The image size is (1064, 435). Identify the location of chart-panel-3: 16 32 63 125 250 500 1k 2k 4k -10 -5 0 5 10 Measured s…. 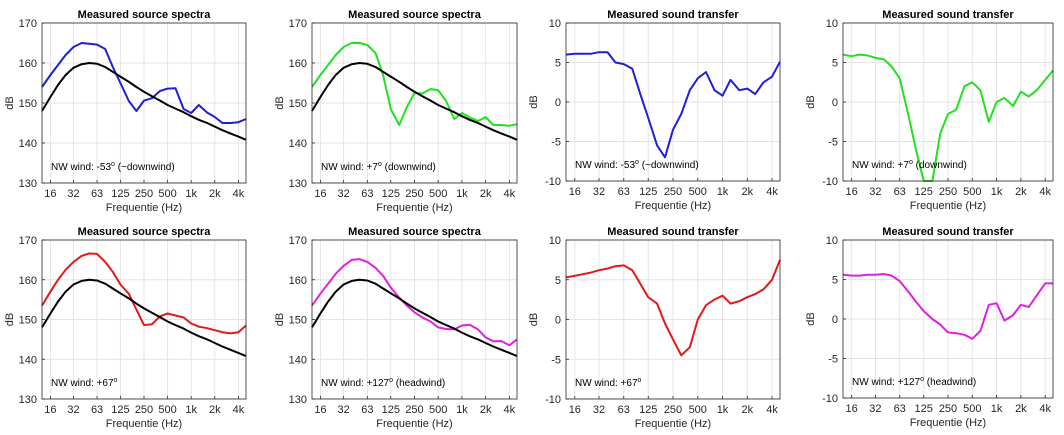
(654, 110).